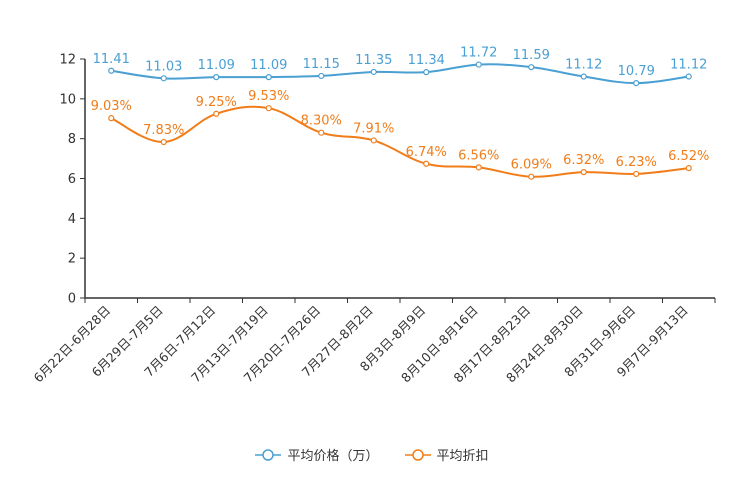 This screenshot has height=496, width=744. I want to click on legend-item-price: 平均价格（万）, so click(317, 454).